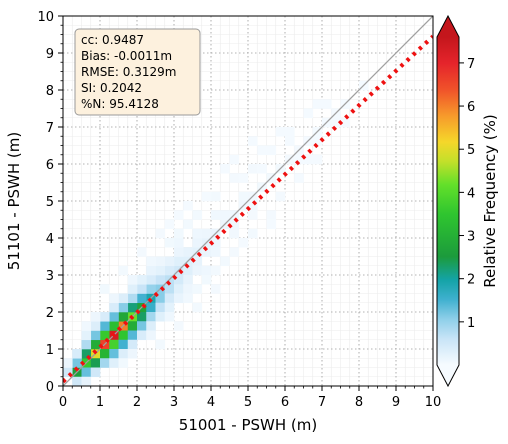  Describe the element at coordinates (467, 194) in the screenshot. I see `colorbar-ticks: 1 2 3 4 5 6 7` at that location.